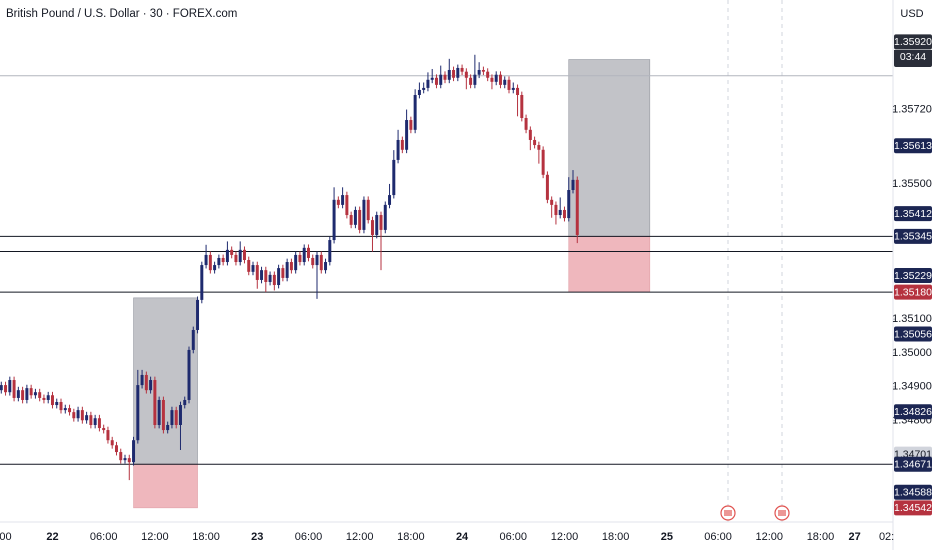 This screenshot has height=550, width=932. I want to click on x-tick-label: 23, so click(257, 537).